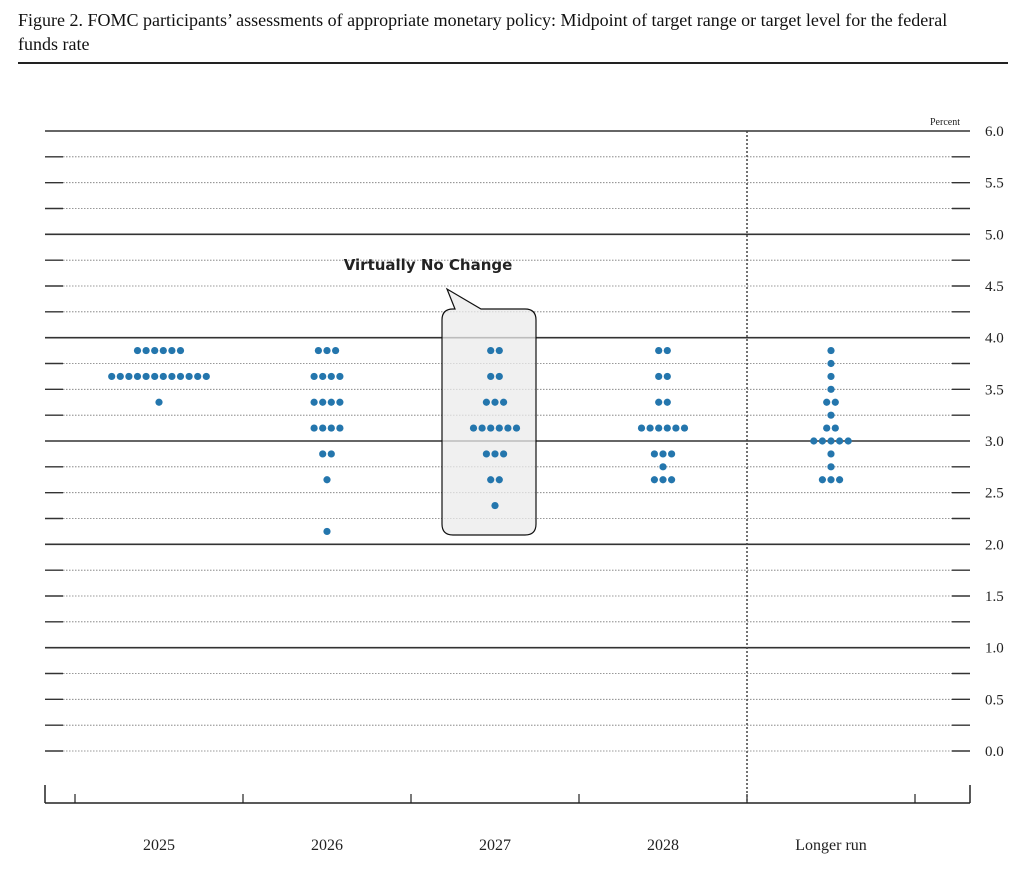 This screenshot has width=1021, height=890. Describe the element at coordinates (994, 494) in the screenshot. I see `y-tick-label: 2.5` at that location.